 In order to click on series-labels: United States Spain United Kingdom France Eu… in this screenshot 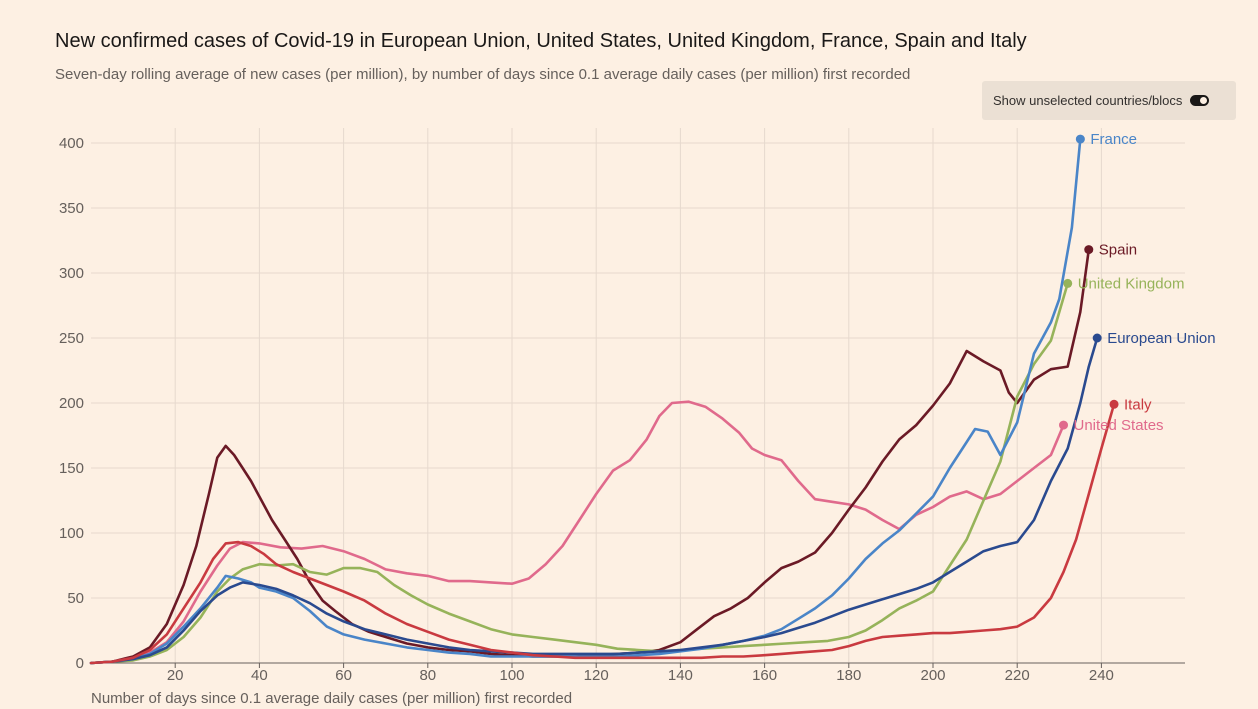, I will do `click(1145, 282)`.